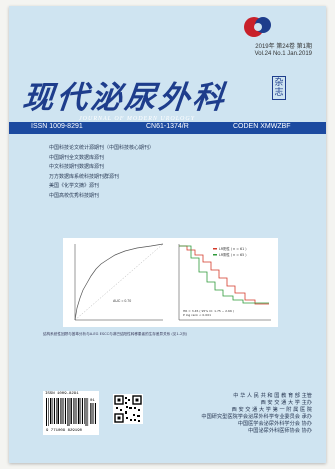 This screenshot has width=335, height=469. I want to click on barcode-issn: ISSN 1009-8291, so click(62, 394).